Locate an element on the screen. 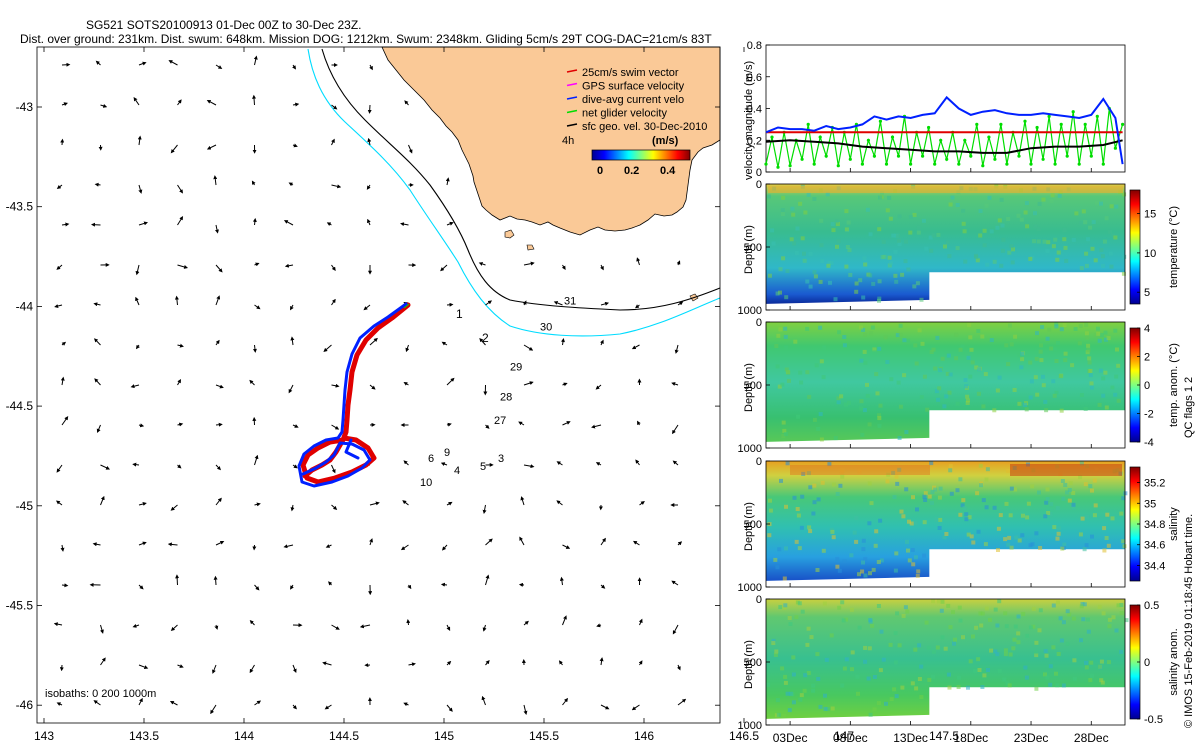 The width and height of the screenshot is (1200, 750). colorbar-tick-label: 35.2 is located at coordinates (1154, 484).